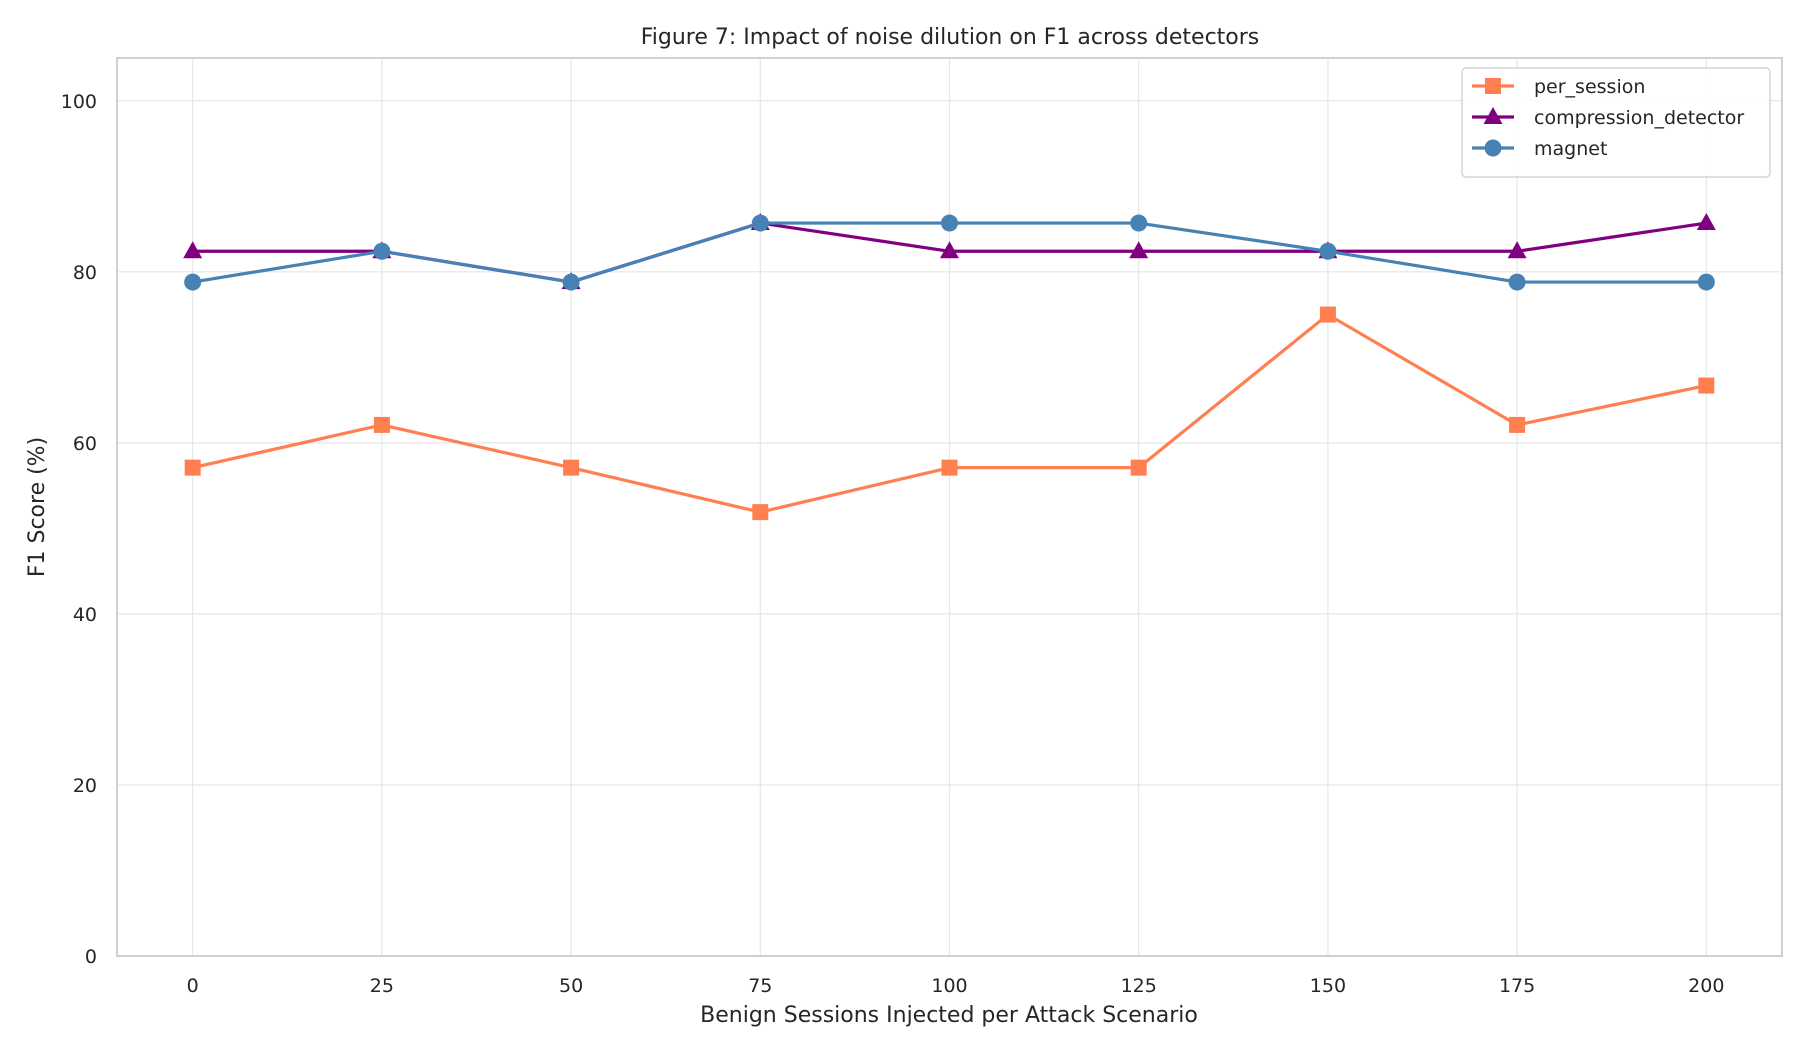  What do you see at coordinates (193, 986) in the screenshot?
I see `x-tick-label: 0` at bounding box center [193, 986].